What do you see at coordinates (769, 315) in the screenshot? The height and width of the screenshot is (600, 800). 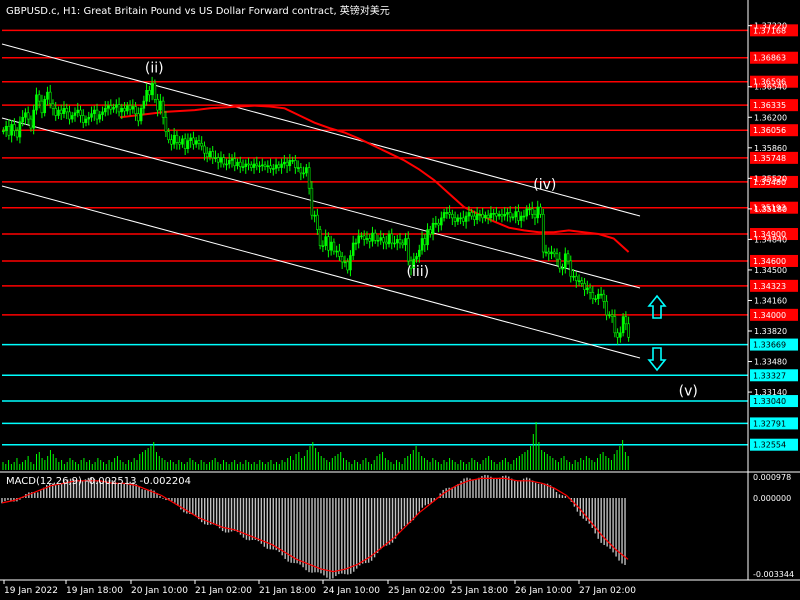 I see `resistance-level-label: 1.34000` at bounding box center [769, 315].